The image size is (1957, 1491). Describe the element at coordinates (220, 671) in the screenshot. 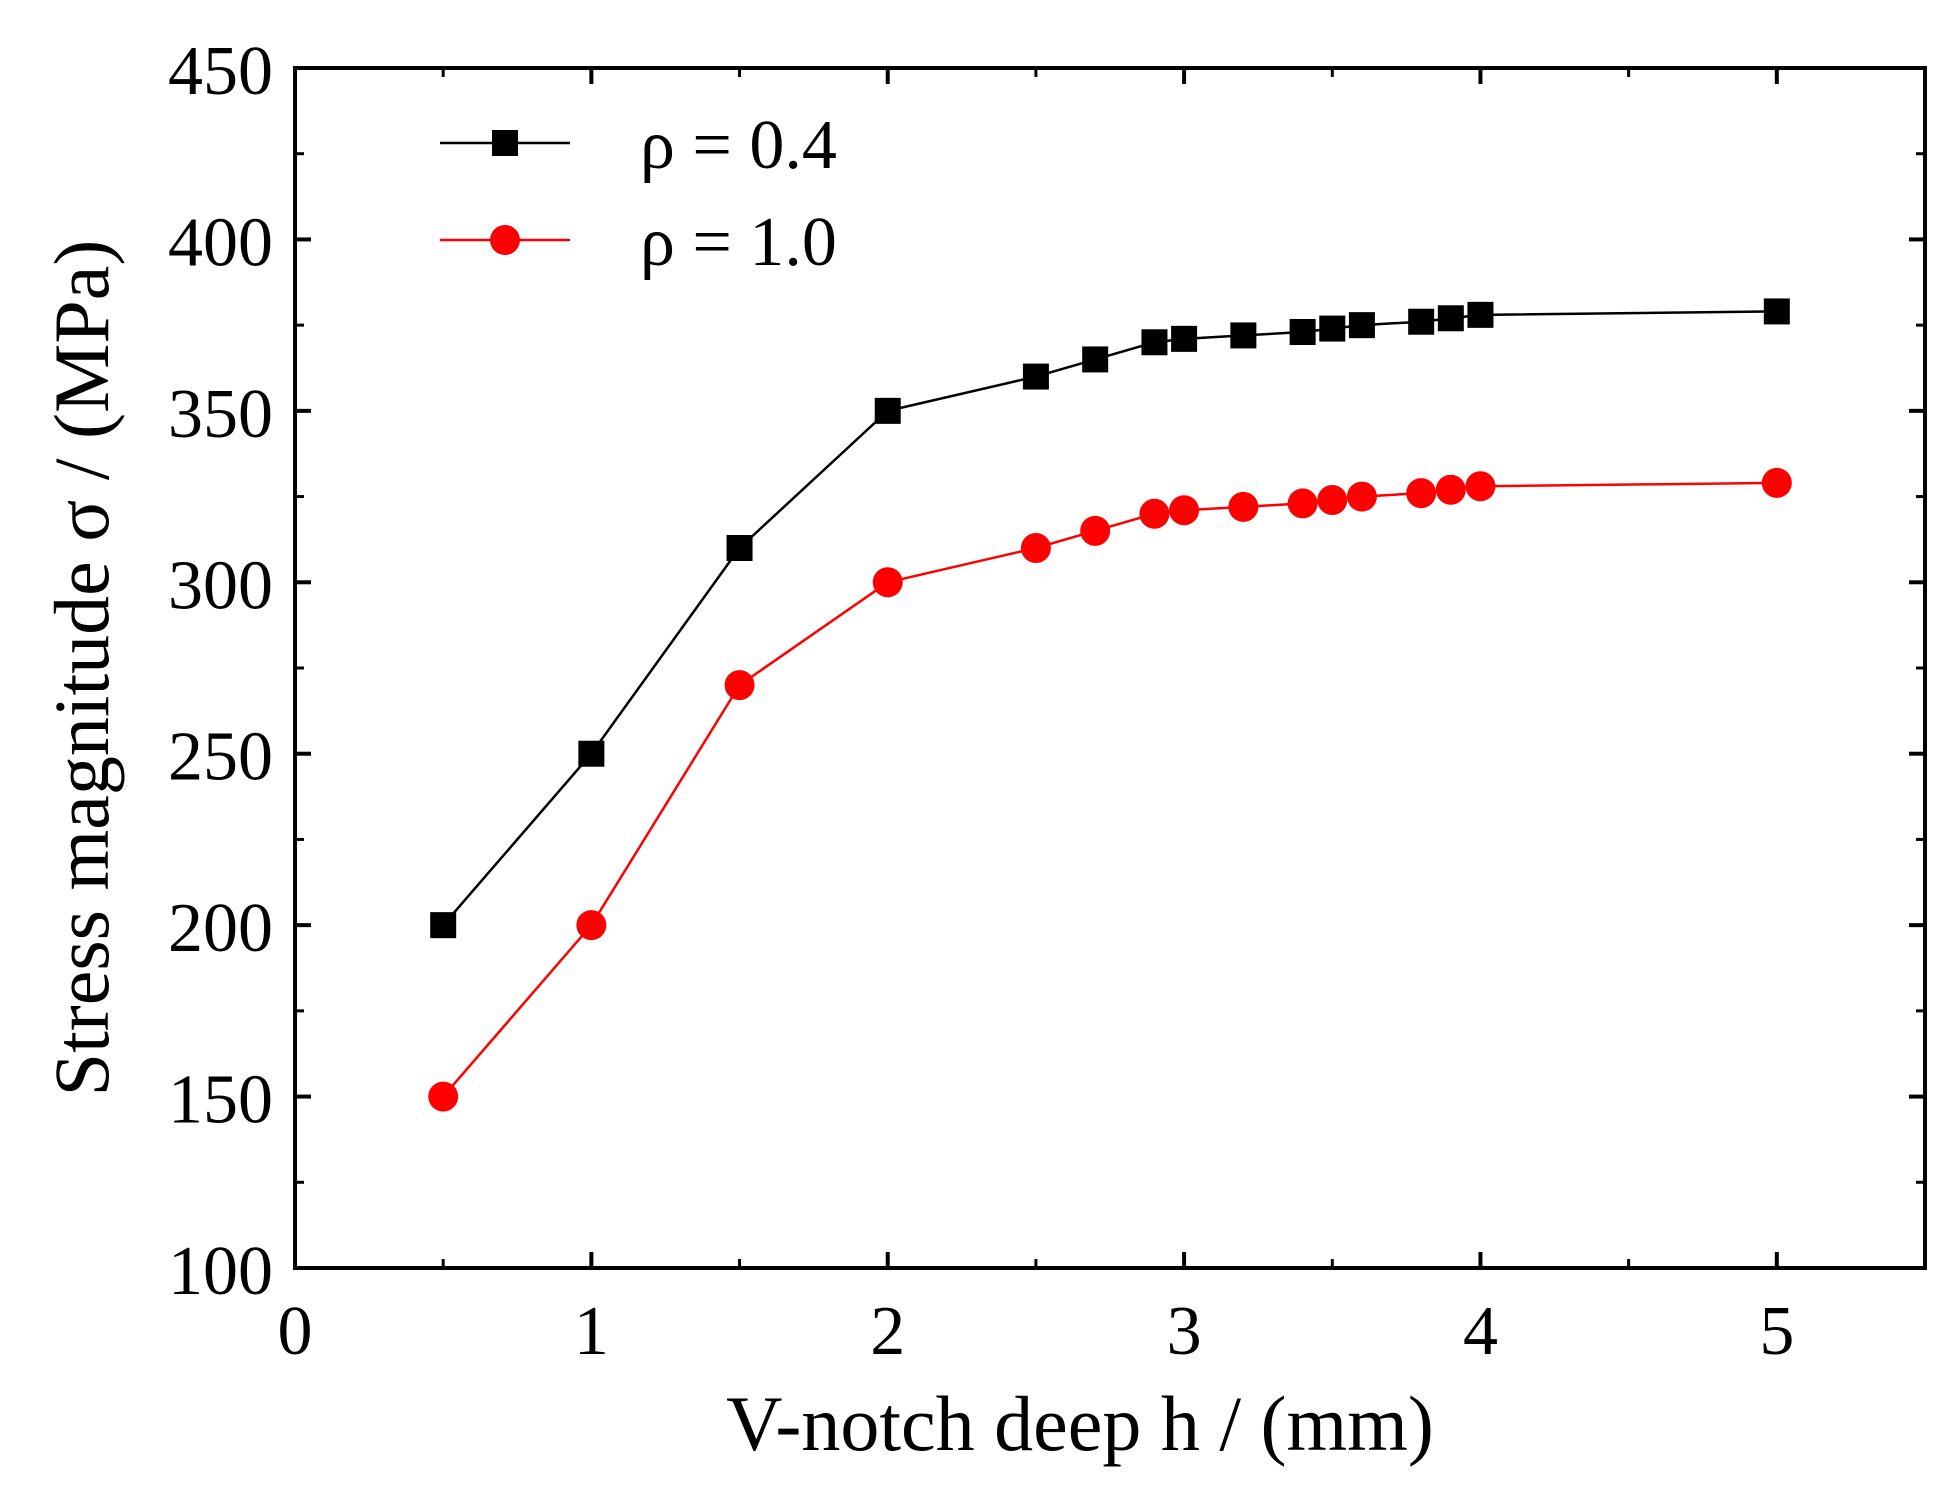

I see `y-tick-labels: 100 150 200 250 300 350 400 450` at that location.